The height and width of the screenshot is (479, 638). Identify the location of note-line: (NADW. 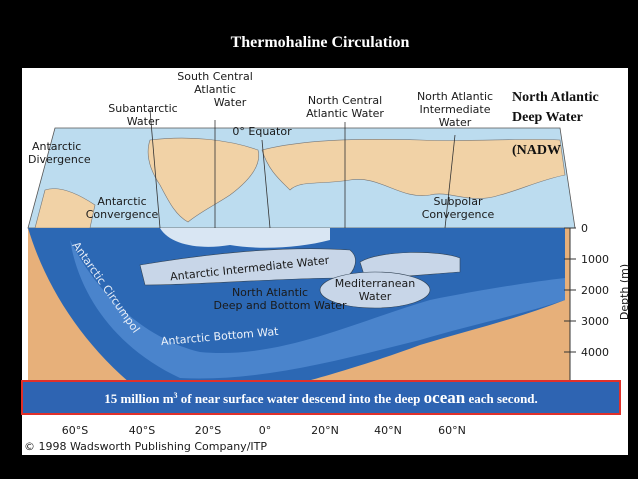
(536, 150).